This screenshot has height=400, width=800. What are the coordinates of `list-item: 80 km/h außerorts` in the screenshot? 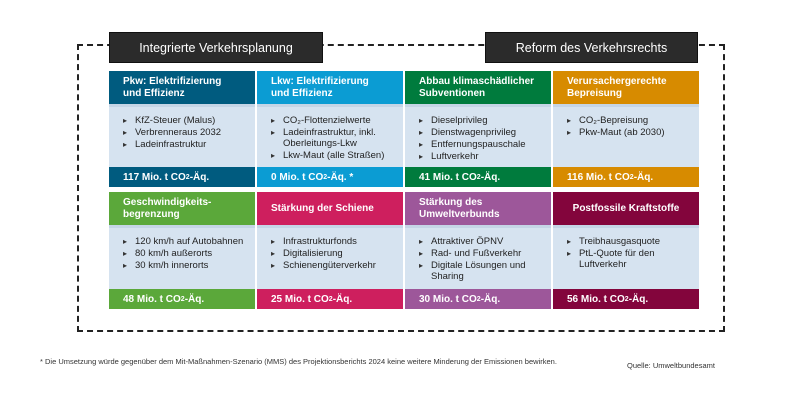 It's located at (184, 253).